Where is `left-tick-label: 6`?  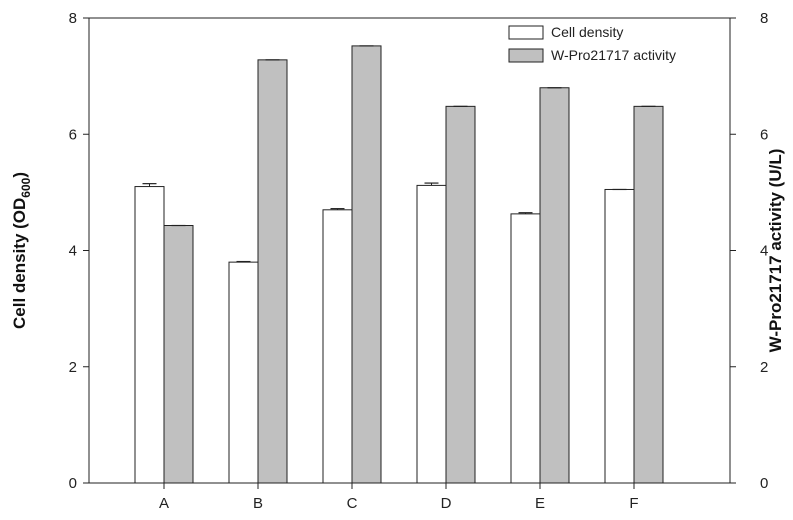 left-tick-label: 6 is located at coordinates (73, 134).